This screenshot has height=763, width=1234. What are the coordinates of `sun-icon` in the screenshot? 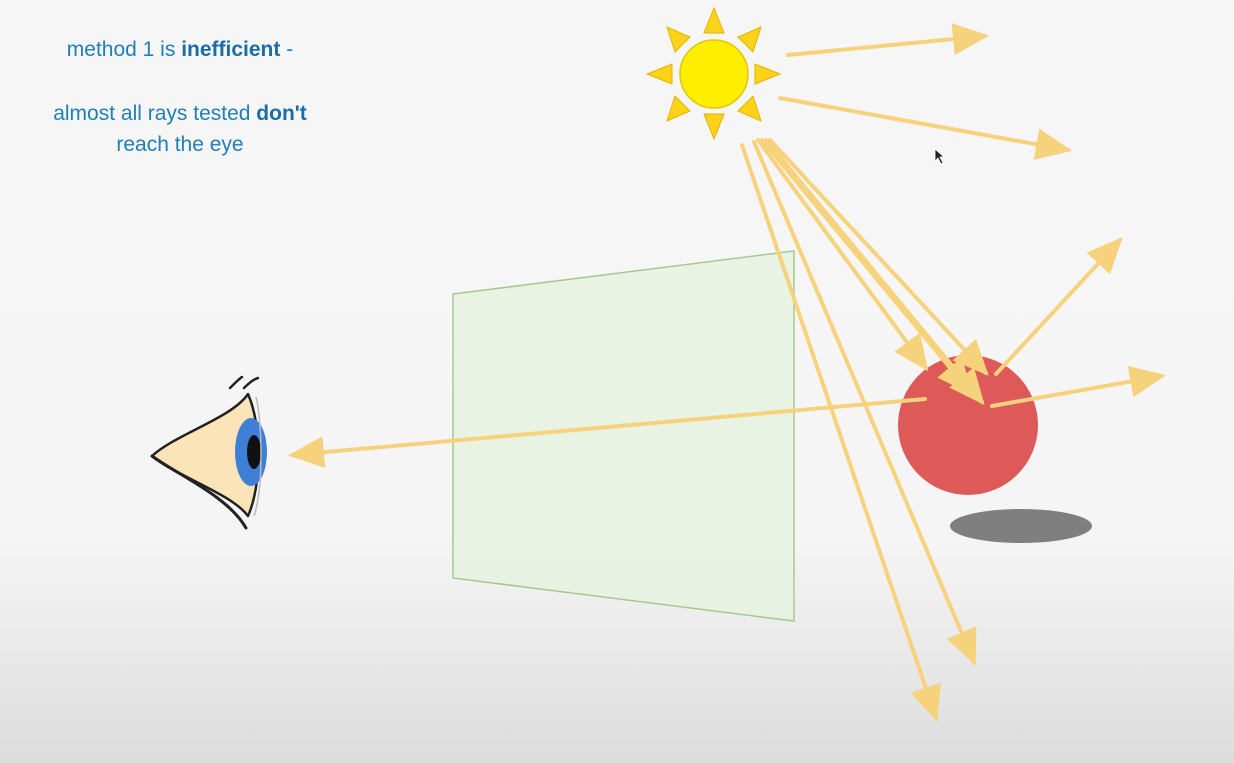 It's located at (713, 73).